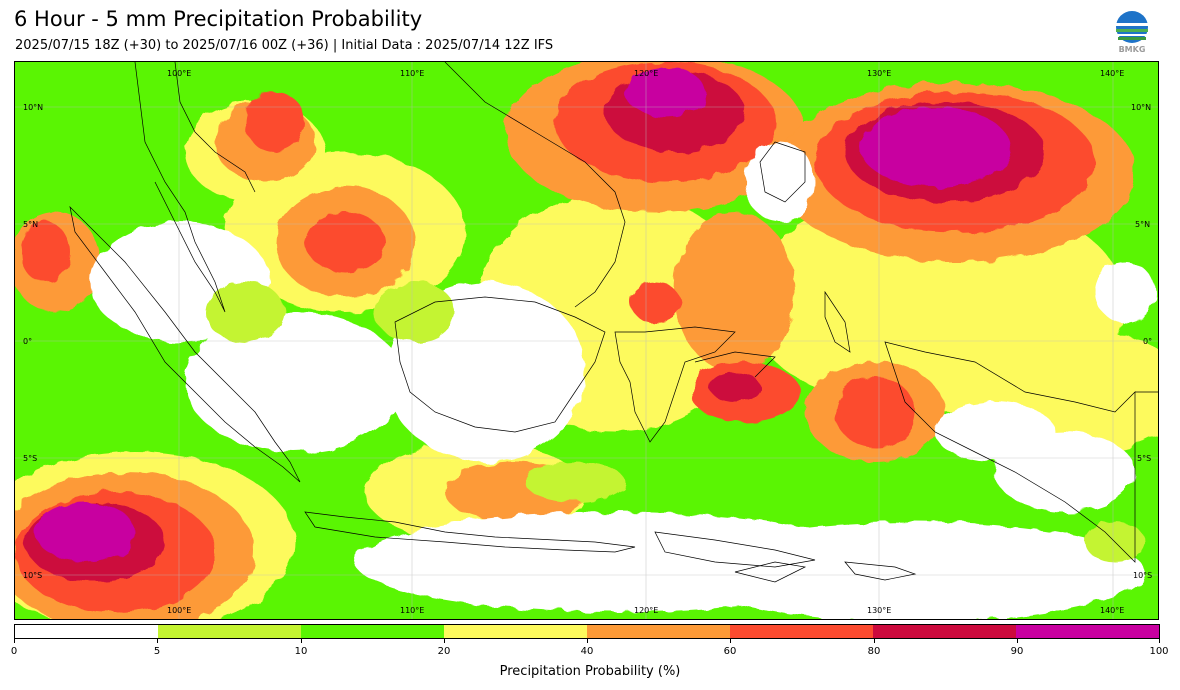 This screenshot has height=690, width=1180. I want to click on colorbar-tick-label: 100, so click(1159, 651).